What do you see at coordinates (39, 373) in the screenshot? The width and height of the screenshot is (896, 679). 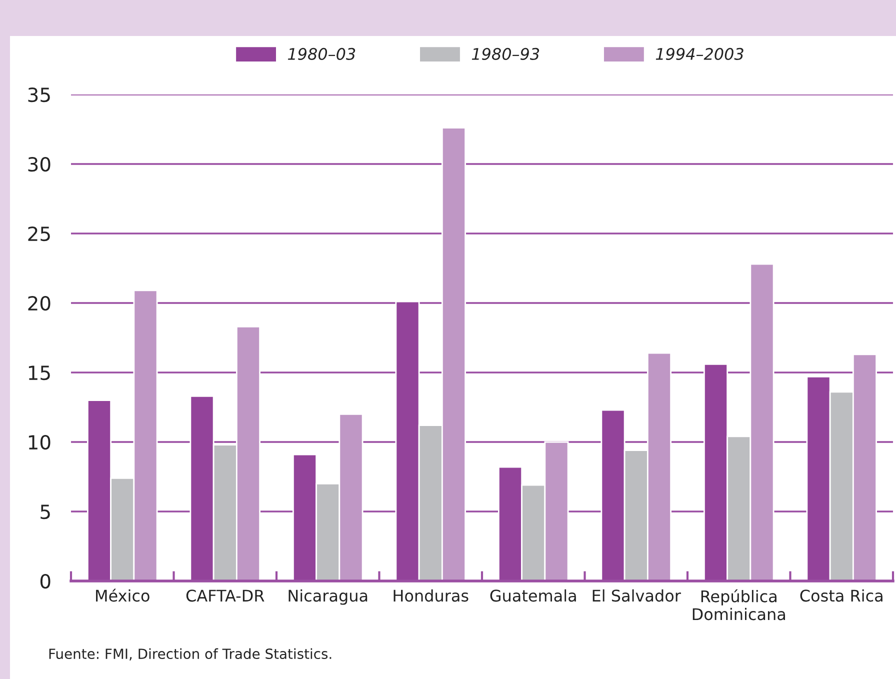 I see `y-tick-label: 15` at bounding box center [39, 373].